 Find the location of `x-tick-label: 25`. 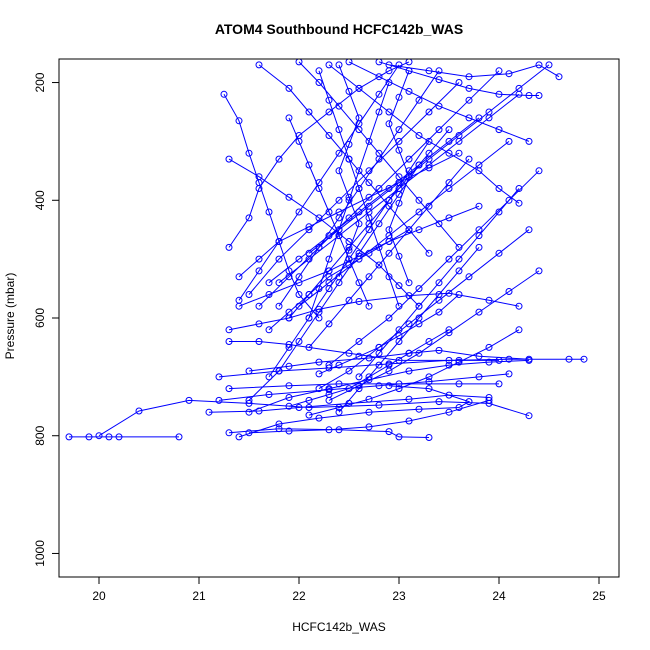

x-tick-label: 25 is located at coordinates (599, 596).